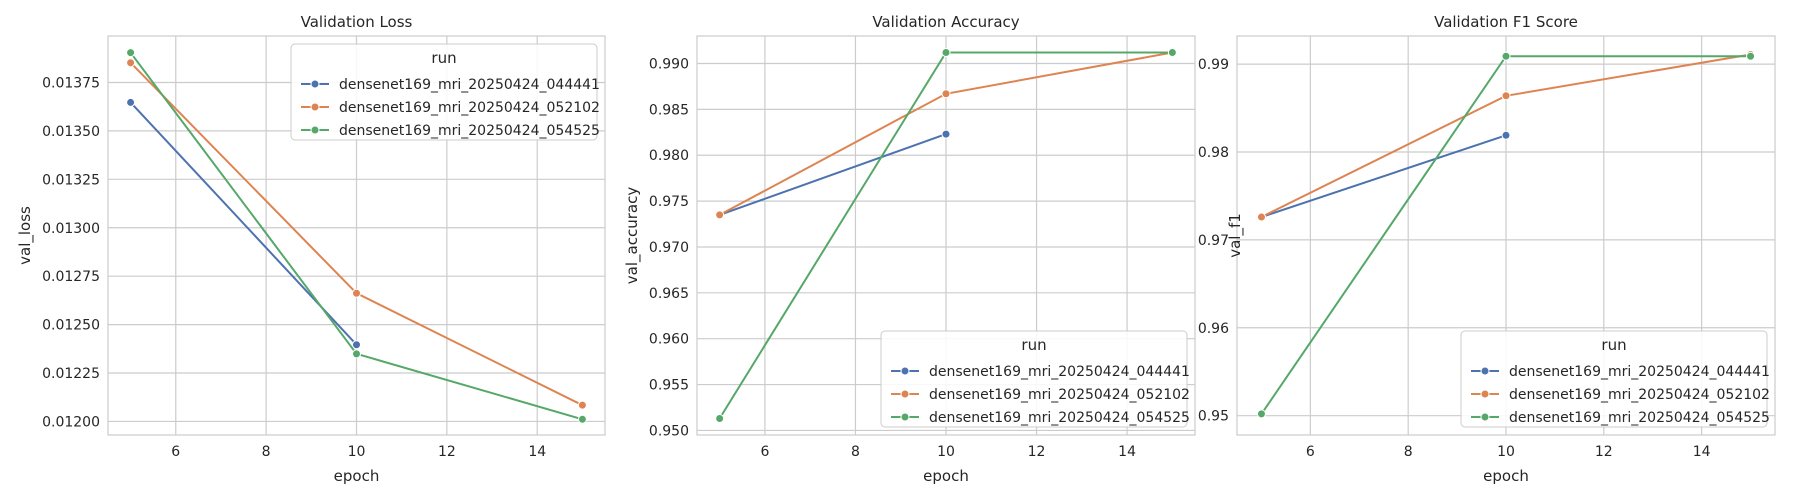 This screenshot has height=500, width=1800. I want to click on y-tick-label: 0.990, so click(669, 65).